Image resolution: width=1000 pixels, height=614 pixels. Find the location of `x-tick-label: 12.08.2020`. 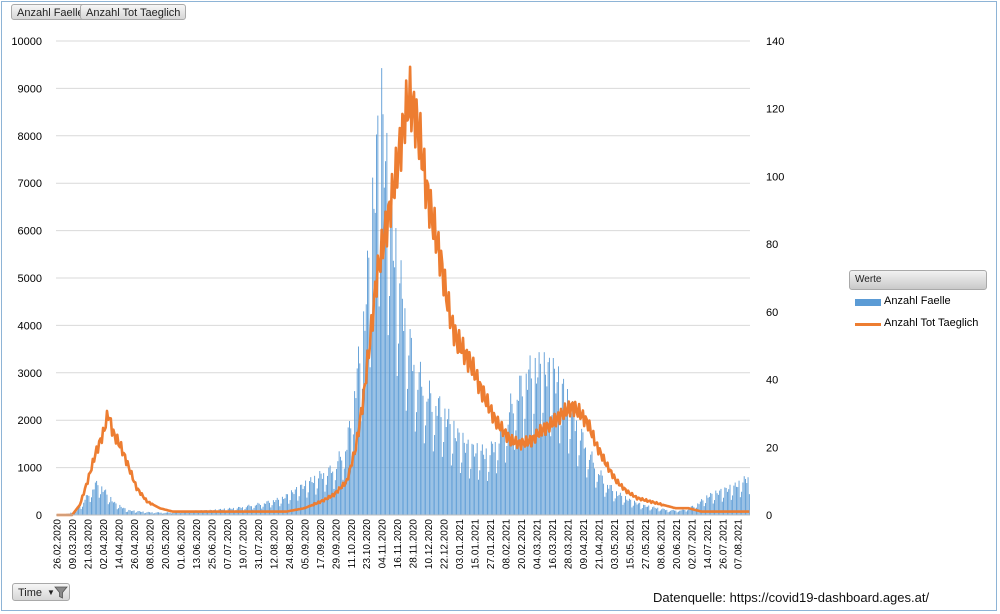

x-tick-label: 12.08.2020 is located at coordinates (274, 544).